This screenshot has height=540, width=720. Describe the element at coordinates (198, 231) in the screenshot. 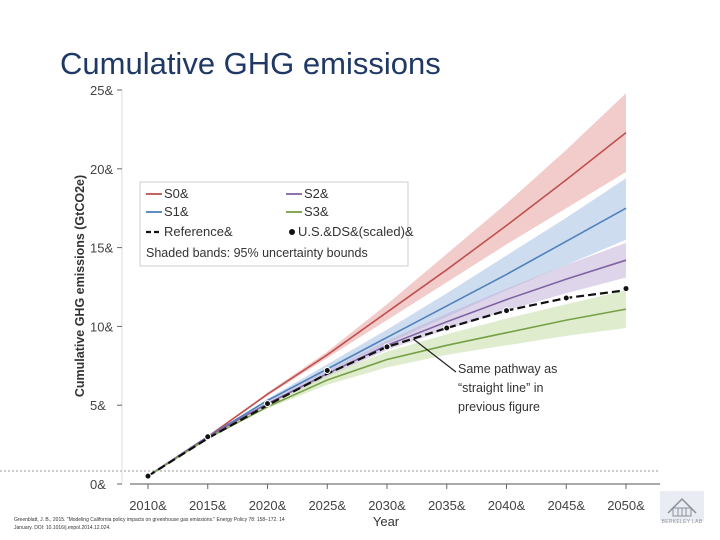

I see `legend-label-4: Reference&` at that location.